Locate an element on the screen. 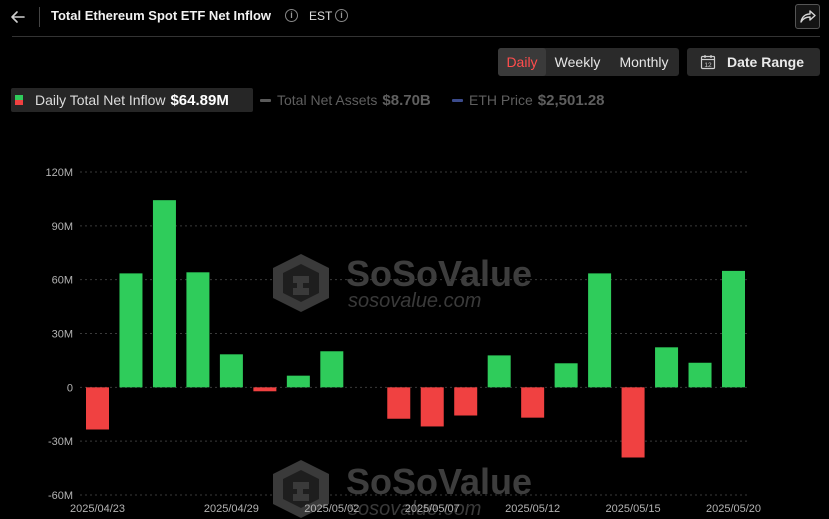  y-tick-label: 30M is located at coordinates (62, 335).